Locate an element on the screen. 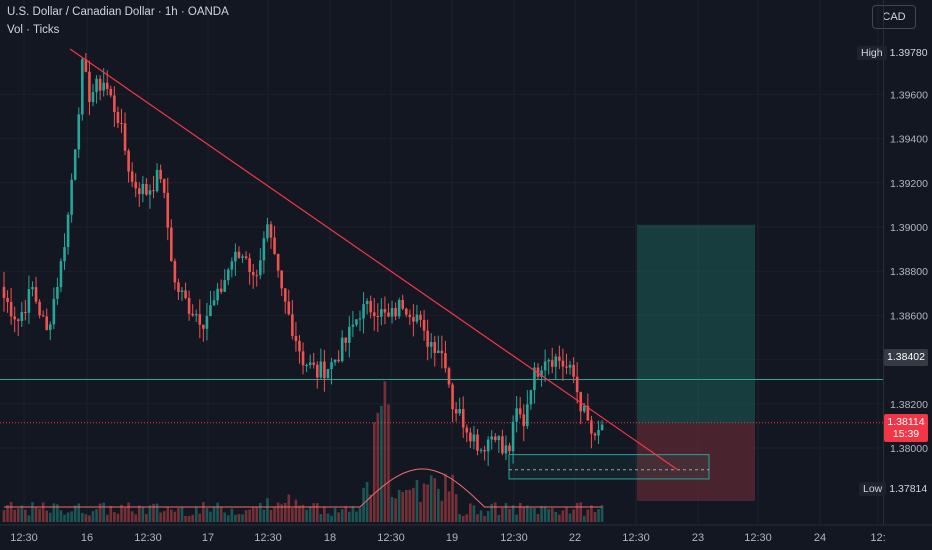 This screenshot has width=932, height=550. horizontal-line-price-tag: 1.38402 is located at coordinates (906, 357).